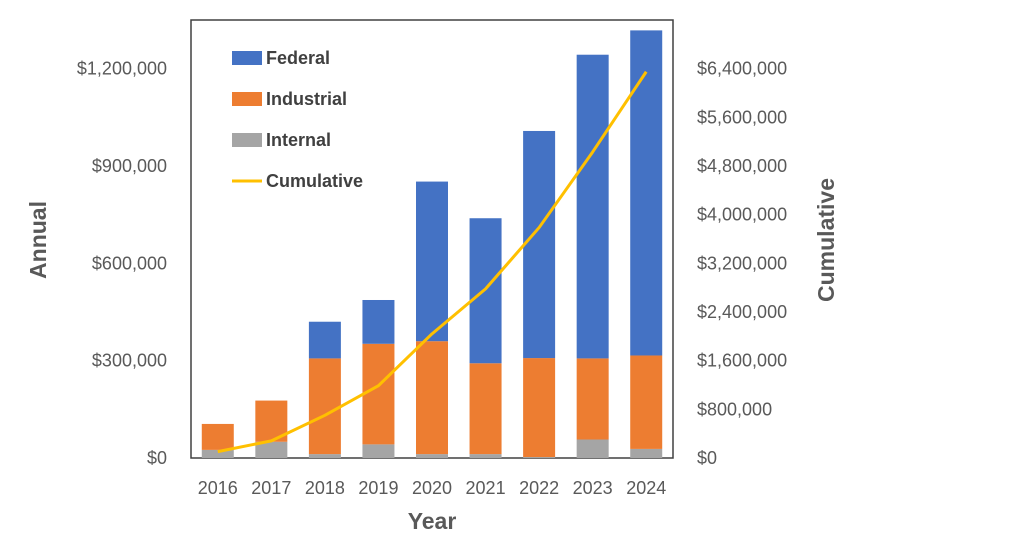 This screenshot has height=558, width=1024. Describe the element at coordinates (432, 456) in the screenshot. I see `bar-internal-2020` at that location.